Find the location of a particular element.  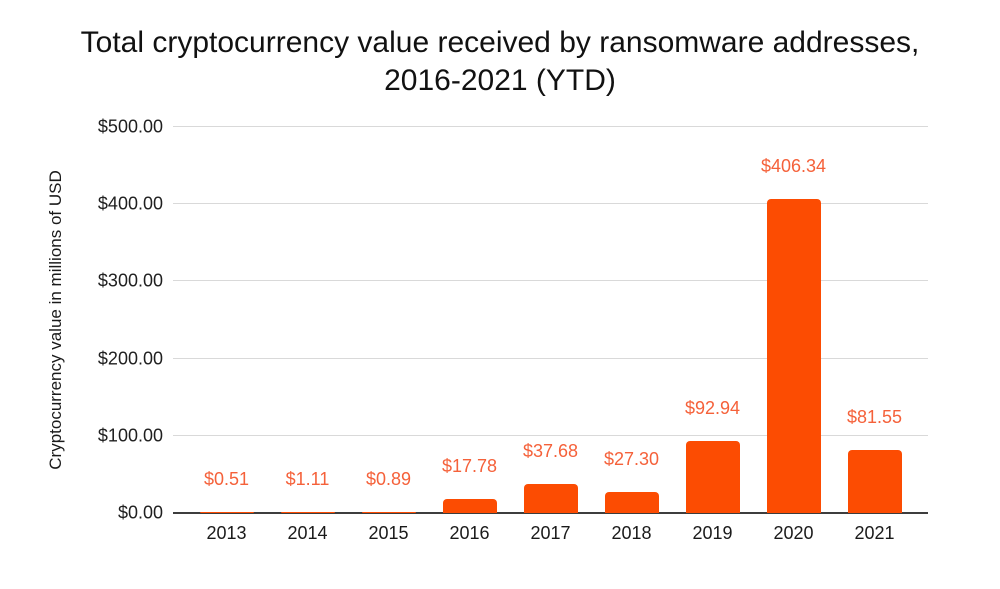

bar-slot: $0.89 2015 is located at coordinates (388, 335).